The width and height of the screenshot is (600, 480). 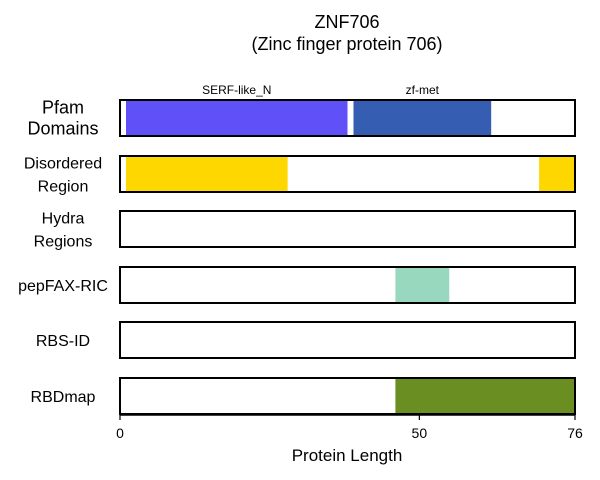 I want to click on track-4: RBS-ID, so click(x=306, y=340).